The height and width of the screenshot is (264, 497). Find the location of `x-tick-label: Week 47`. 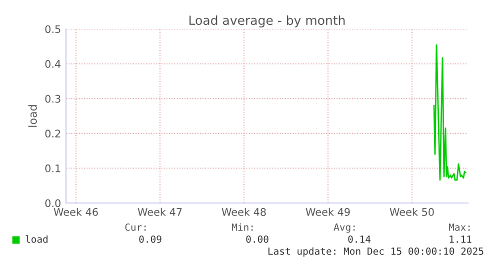

x-tick-label: Week 47 is located at coordinates (160, 212).